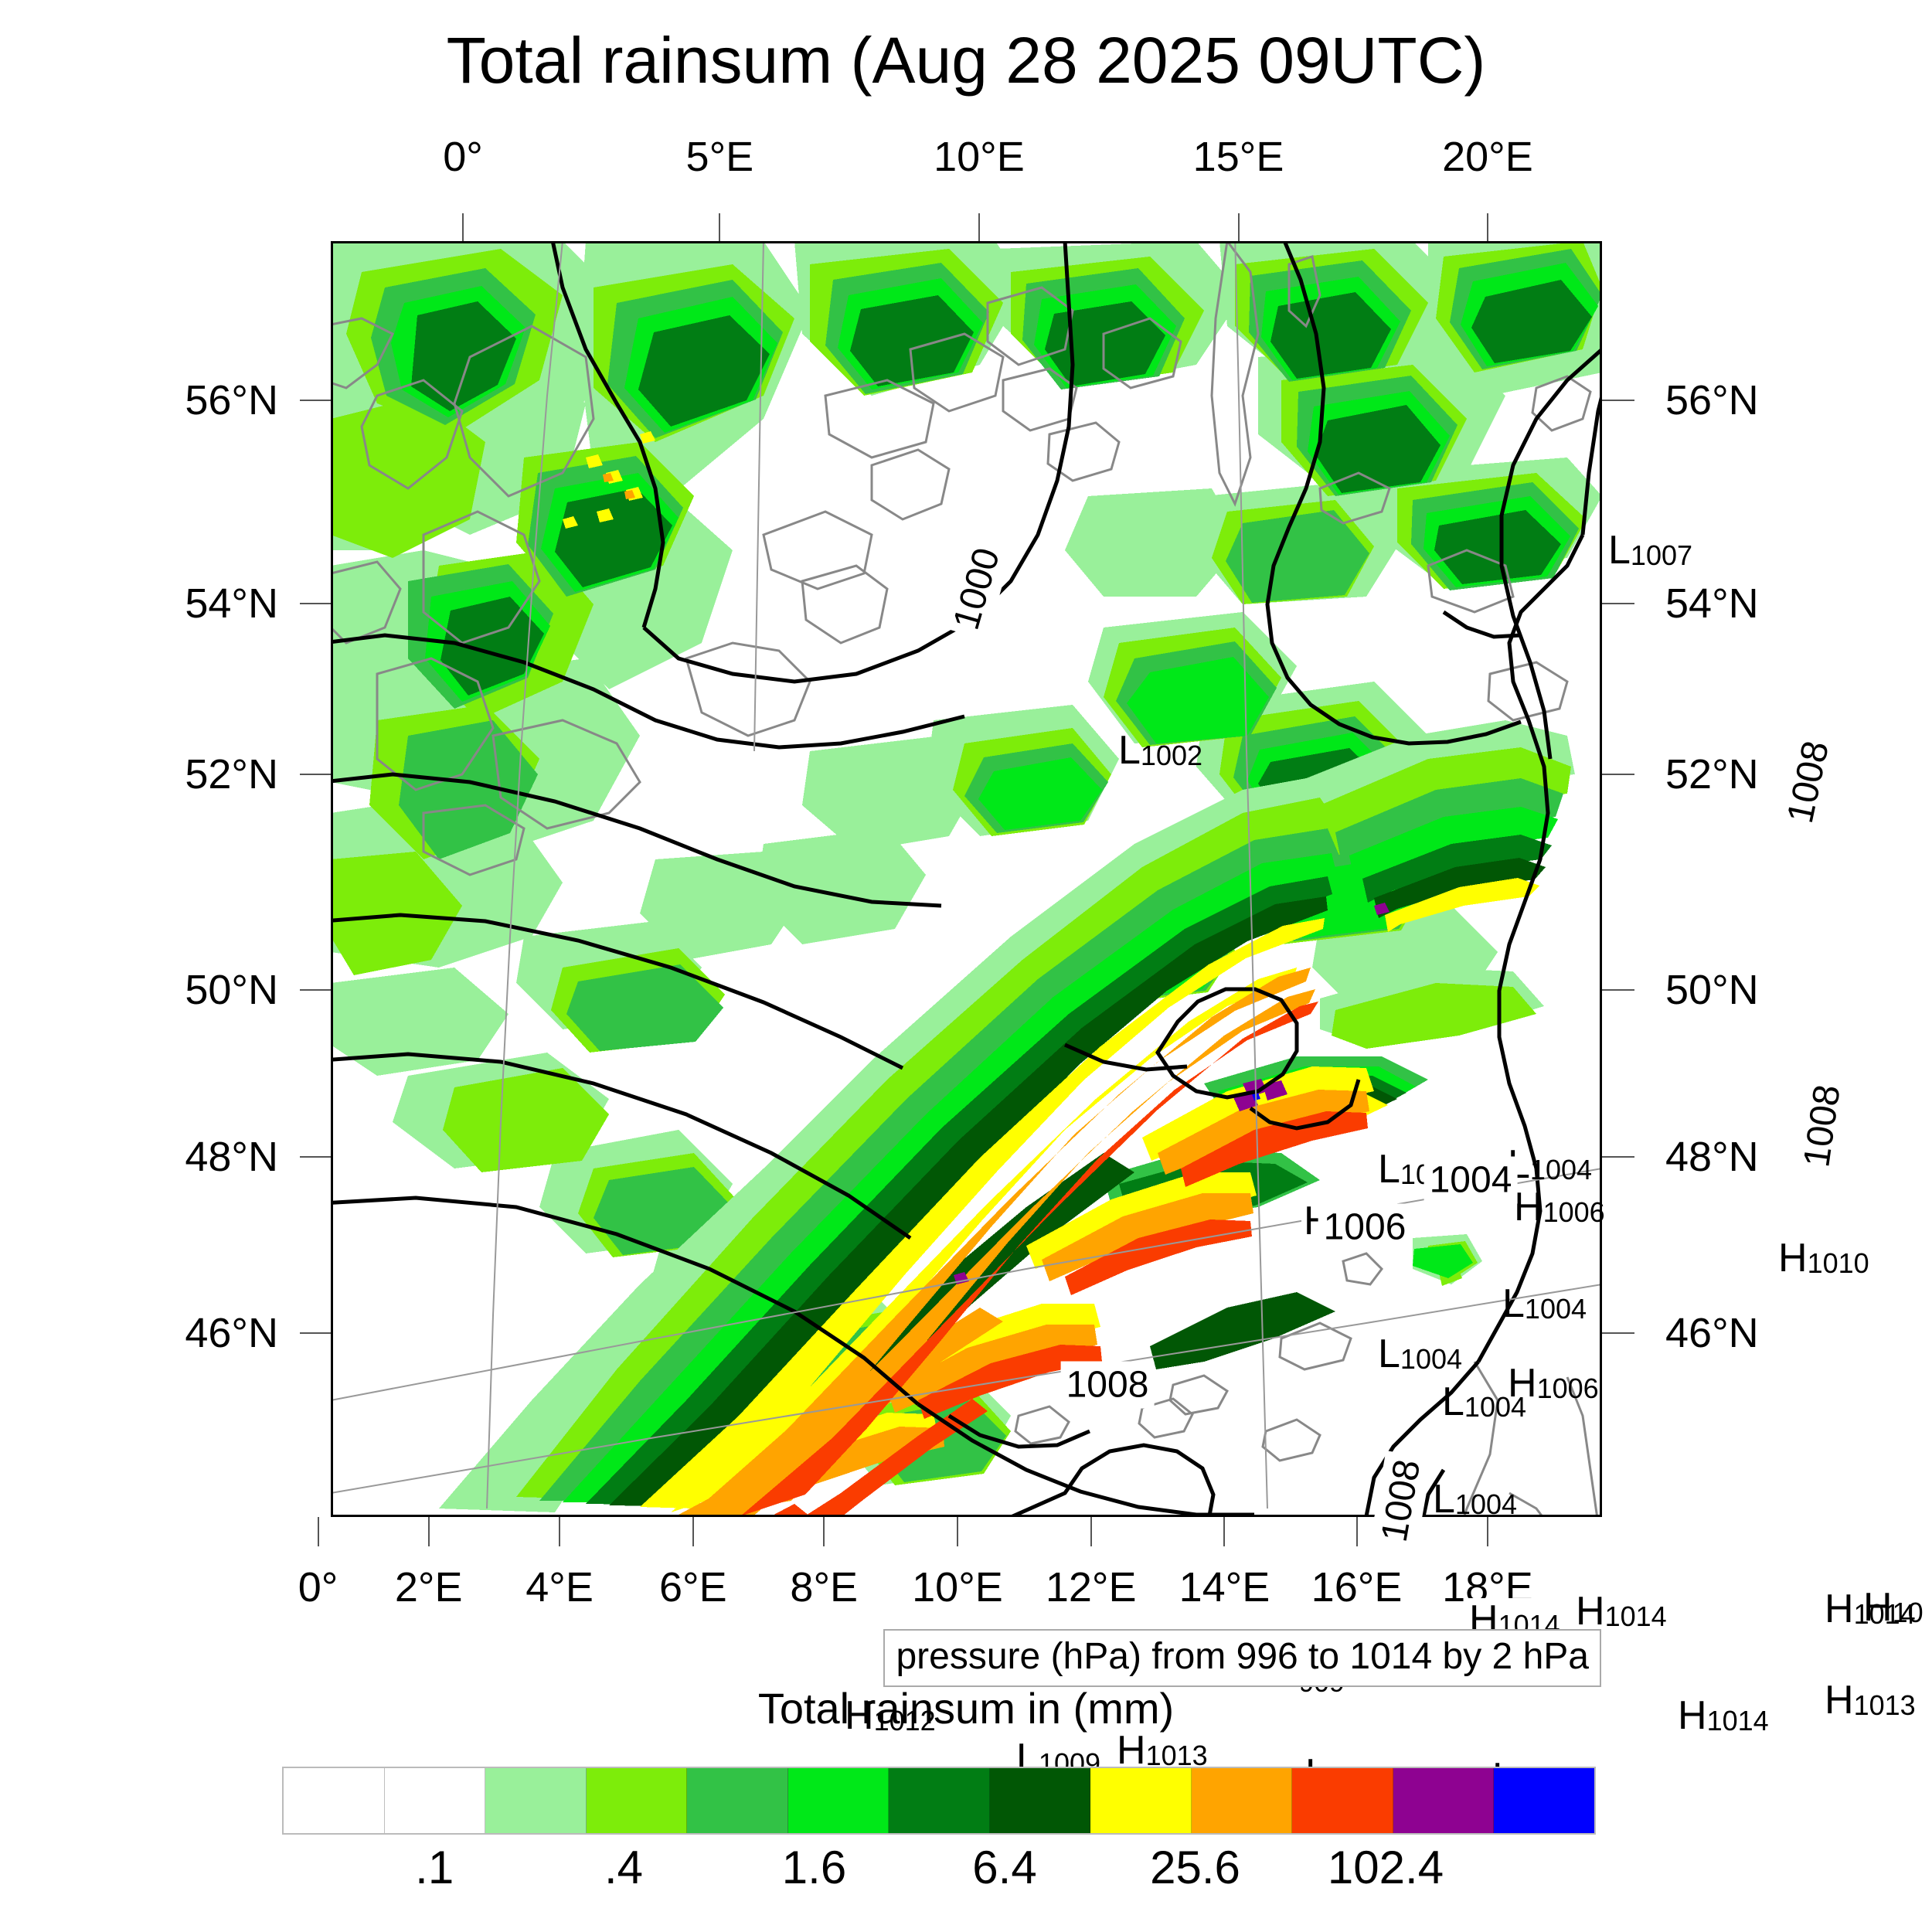  I want to click on isobar-value-label: 1004, so click(1470, 1180).